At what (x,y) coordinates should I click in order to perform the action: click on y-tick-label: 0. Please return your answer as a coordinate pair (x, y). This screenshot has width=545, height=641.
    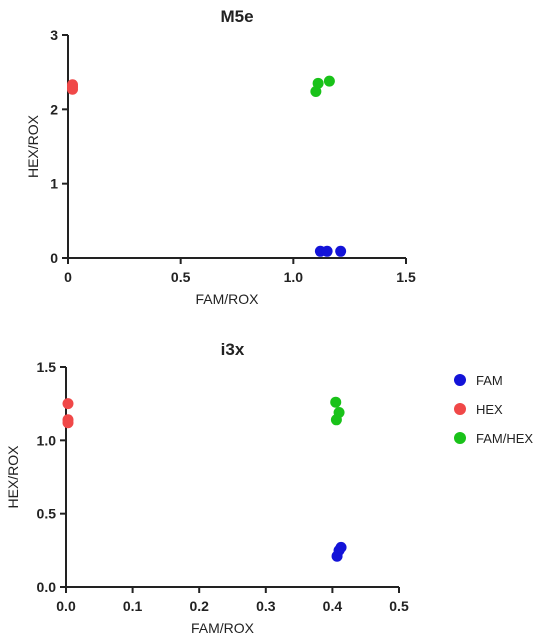
    Looking at the image, I should click on (54, 258).